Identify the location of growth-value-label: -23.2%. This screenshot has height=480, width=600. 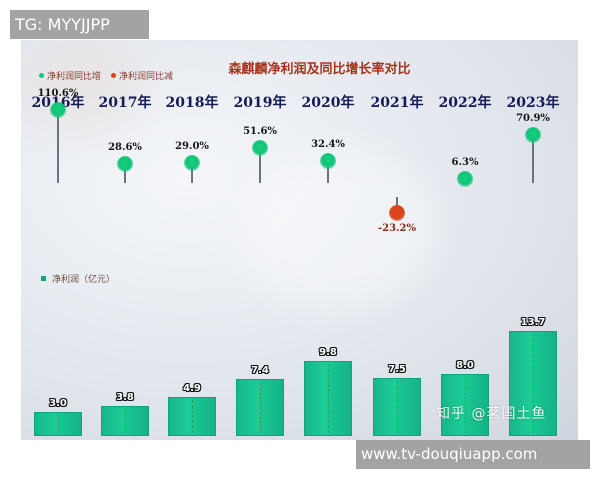
(396, 228).